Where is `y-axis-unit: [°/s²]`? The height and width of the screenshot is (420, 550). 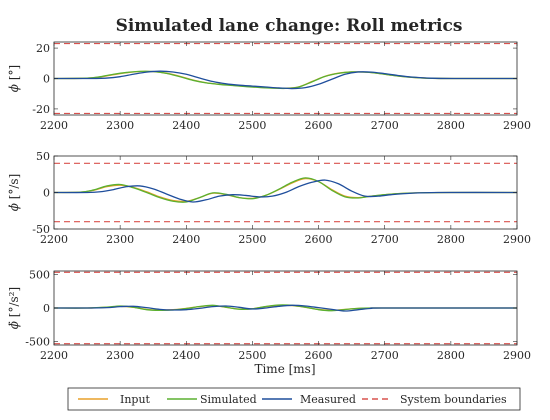 y-axis-unit: [°/s²] is located at coordinates (14, 304).